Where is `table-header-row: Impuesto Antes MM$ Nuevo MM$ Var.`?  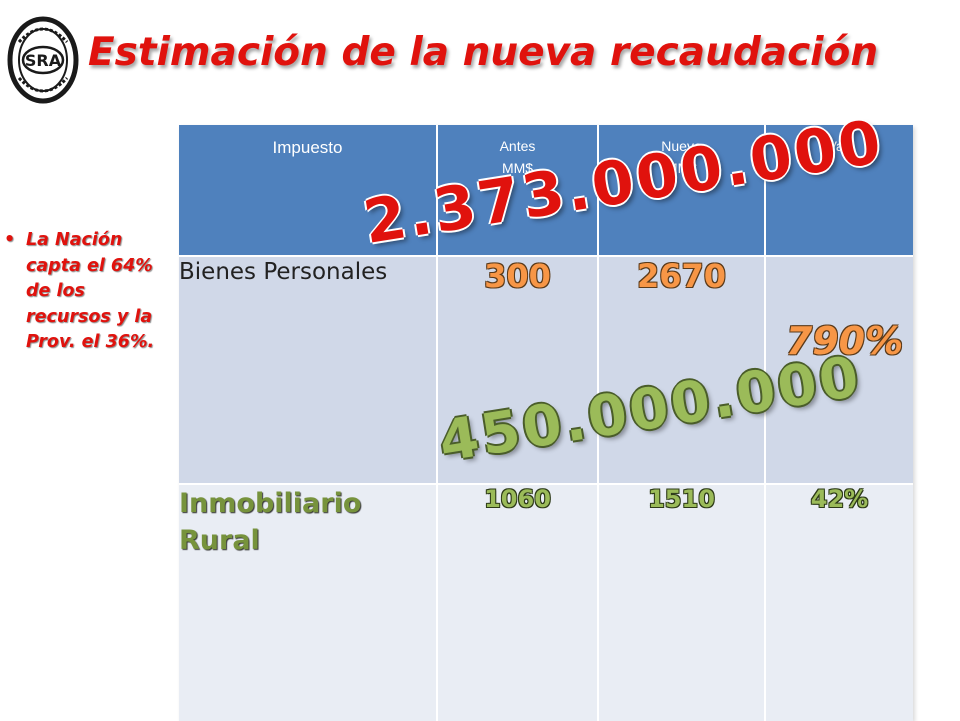
table-header-row: Impuesto Antes MM$ Nuevo MM$ Var. is located at coordinates (546, 190).